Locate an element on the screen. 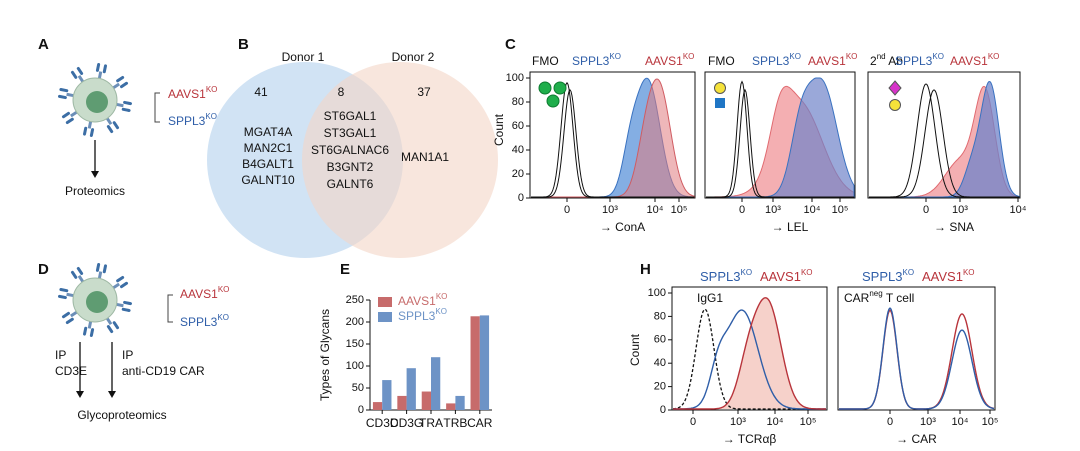  gene-label: MAN1A1 is located at coordinates (425, 157).